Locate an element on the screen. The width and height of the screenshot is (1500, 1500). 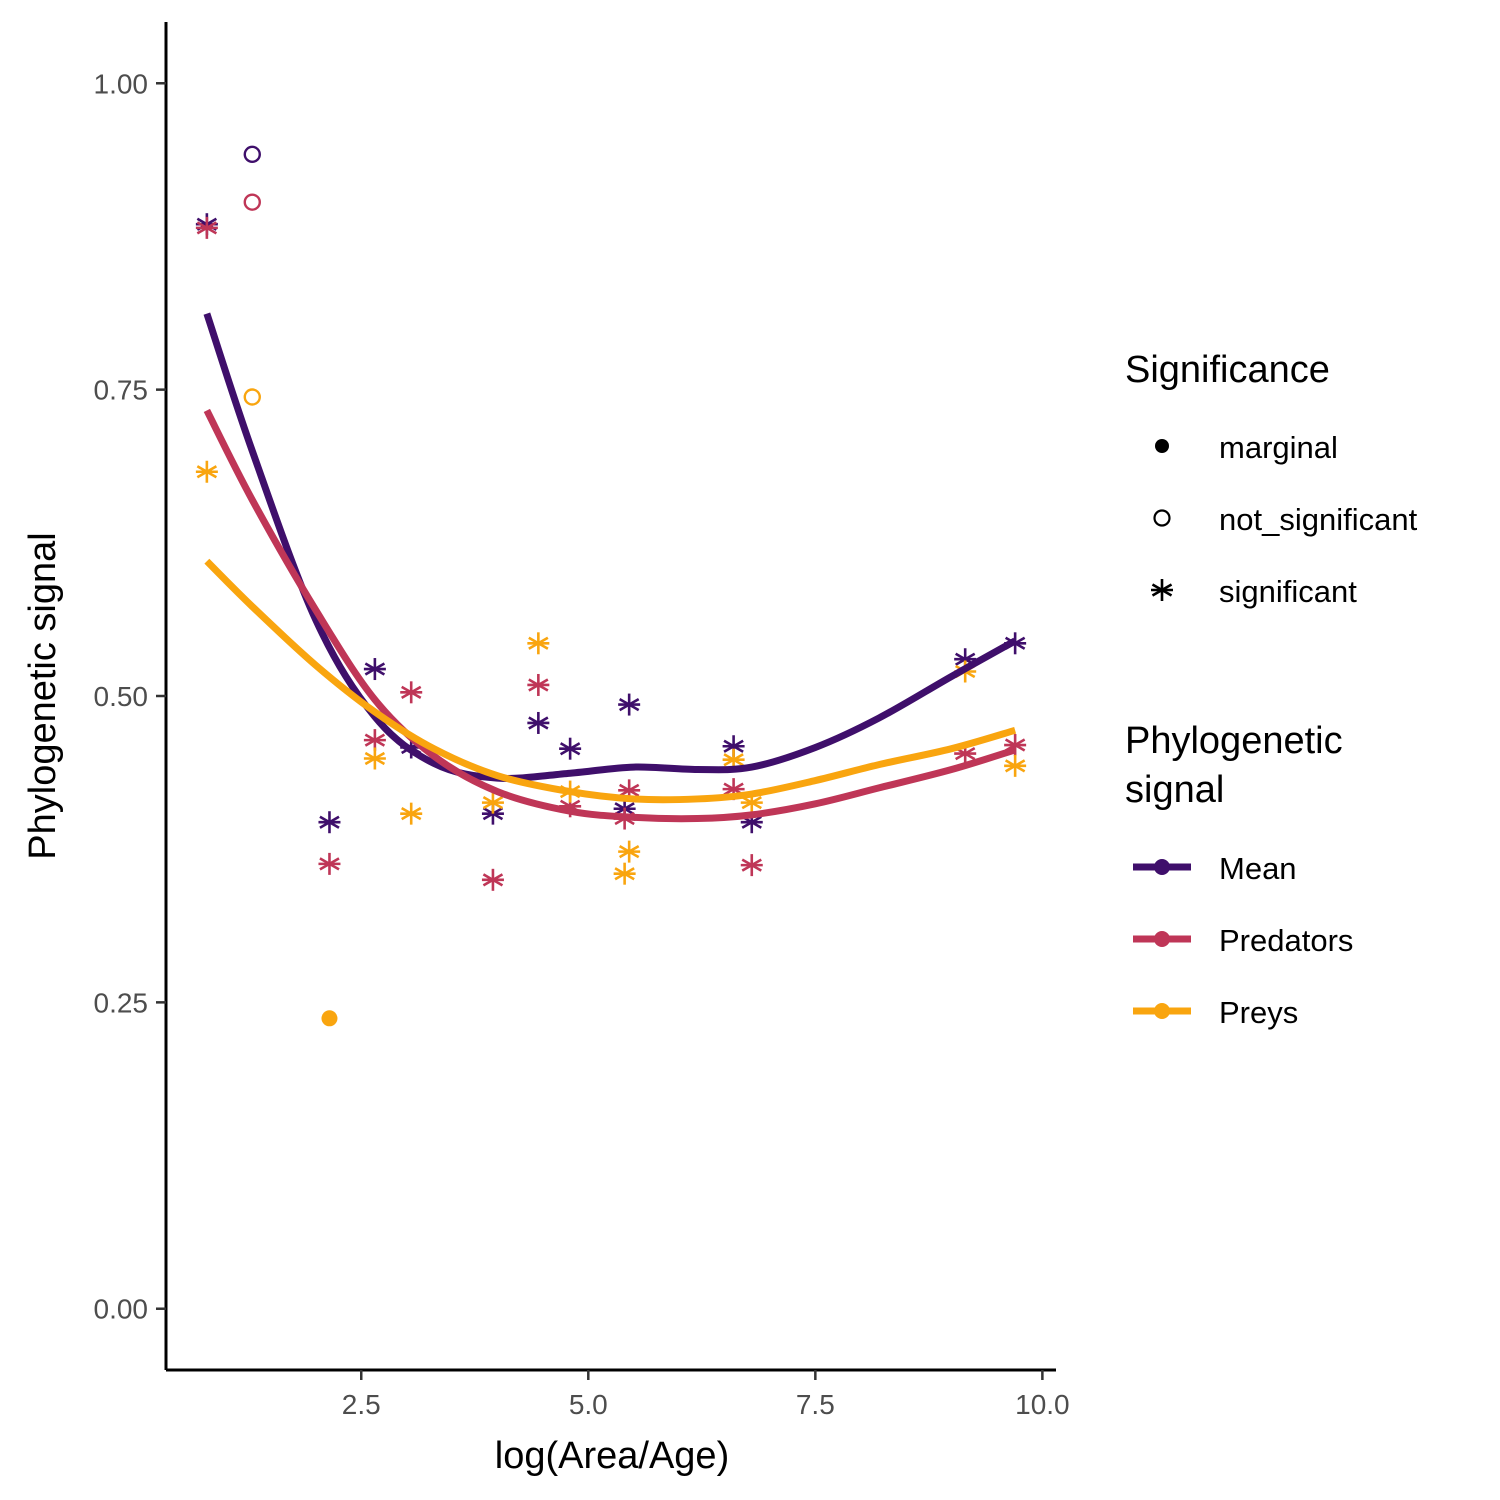
preys-point-marginal is located at coordinates (329, 1018).